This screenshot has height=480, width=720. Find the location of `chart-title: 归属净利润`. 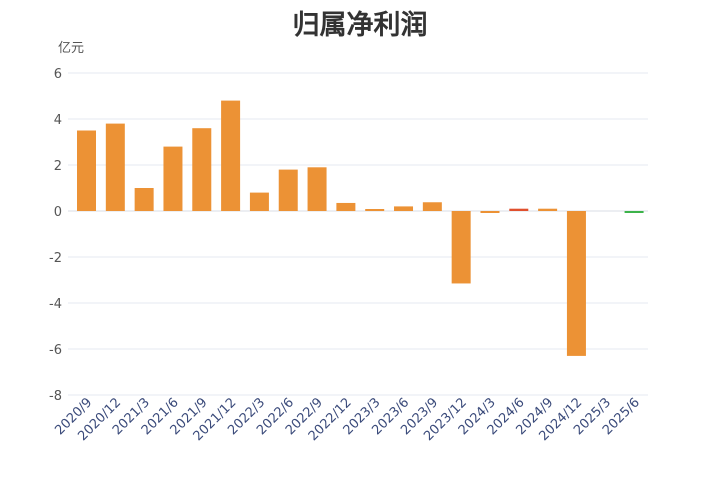

chart-title: 归属净利润 is located at coordinates (360, 25).